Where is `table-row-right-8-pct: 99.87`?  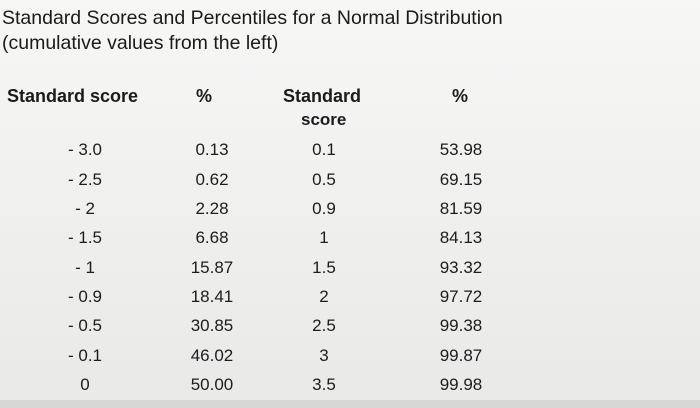
table-row-right-8-pct: 99.87 is located at coordinates (461, 355).